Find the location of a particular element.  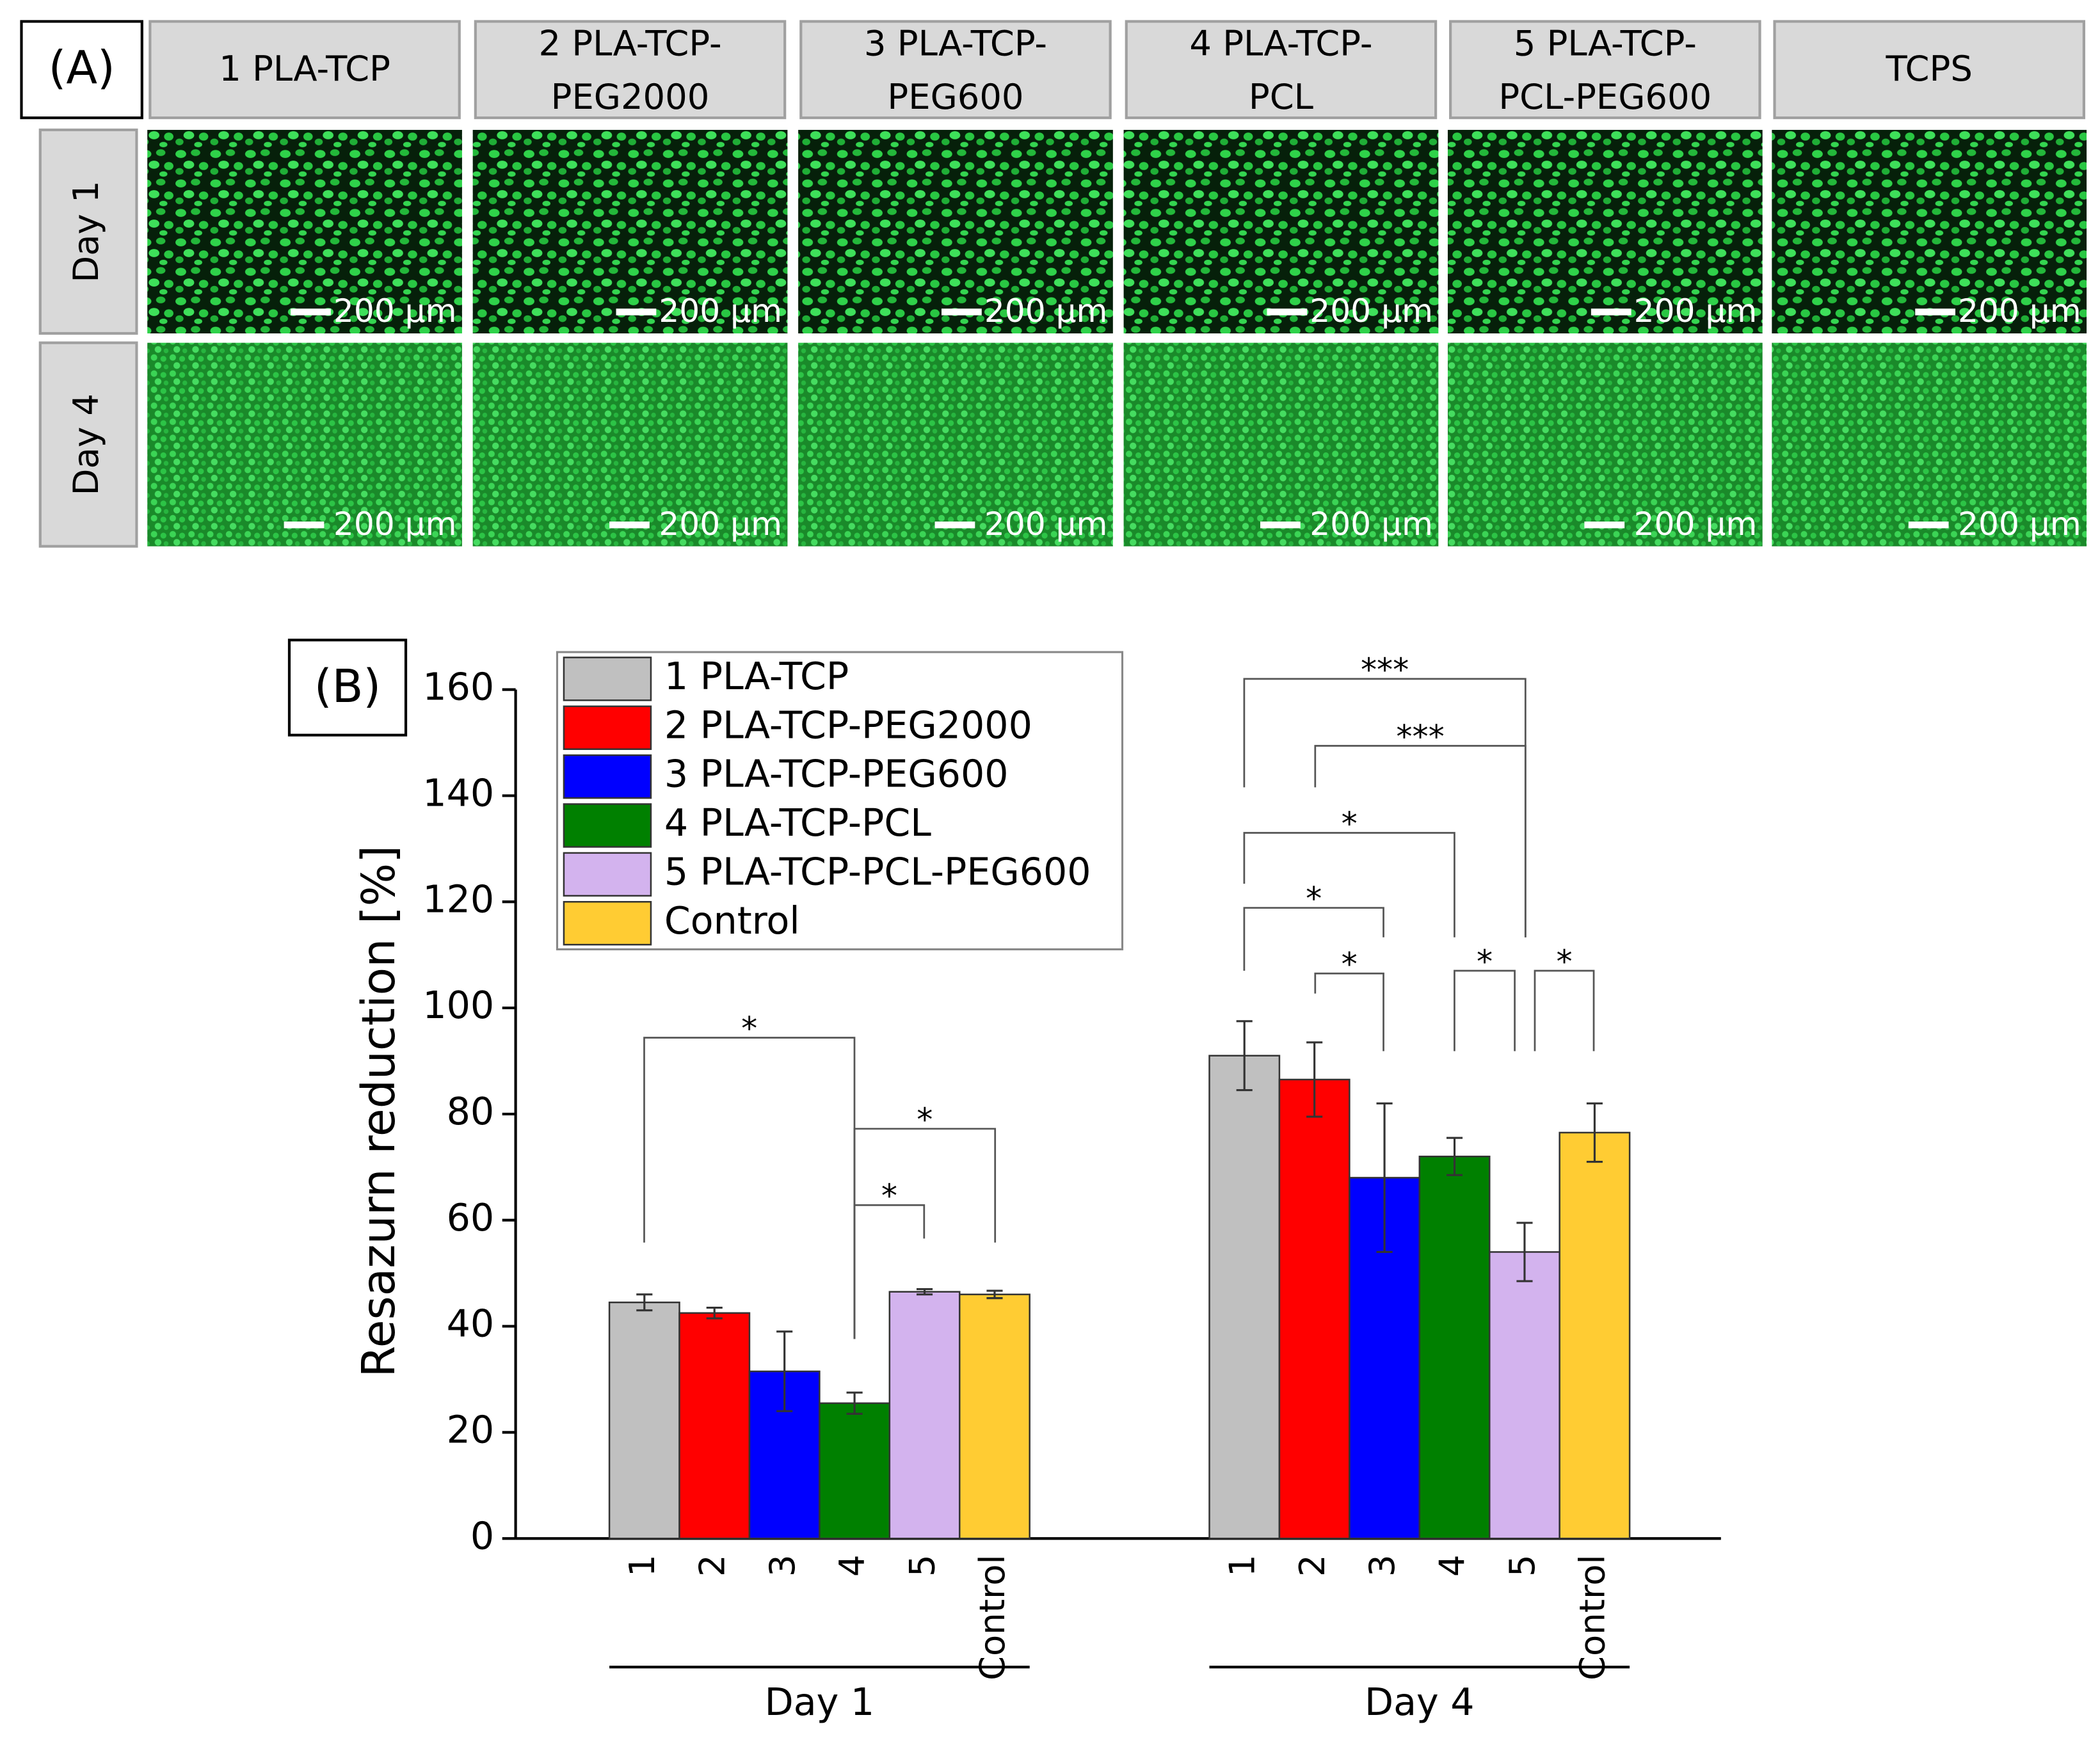

bar-label: Control is located at coordinates (1593, 1617).